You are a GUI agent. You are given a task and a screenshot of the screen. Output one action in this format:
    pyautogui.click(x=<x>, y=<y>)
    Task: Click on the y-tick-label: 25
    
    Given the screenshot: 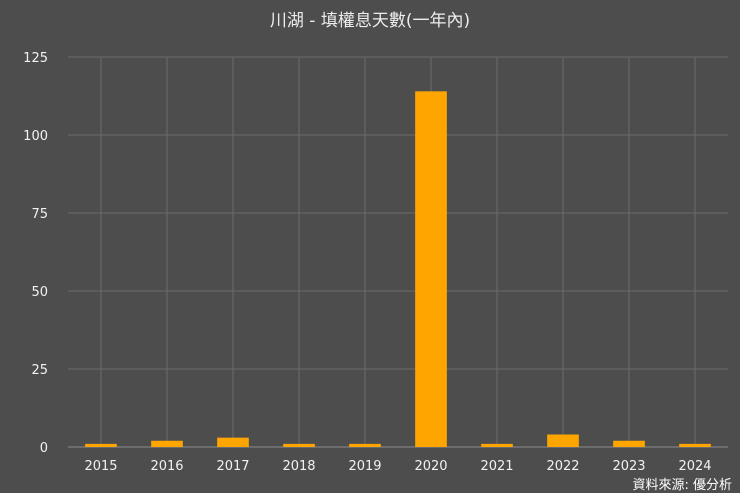 What is the action you would take?
    pyautogui.click(x=39, y=370)
    